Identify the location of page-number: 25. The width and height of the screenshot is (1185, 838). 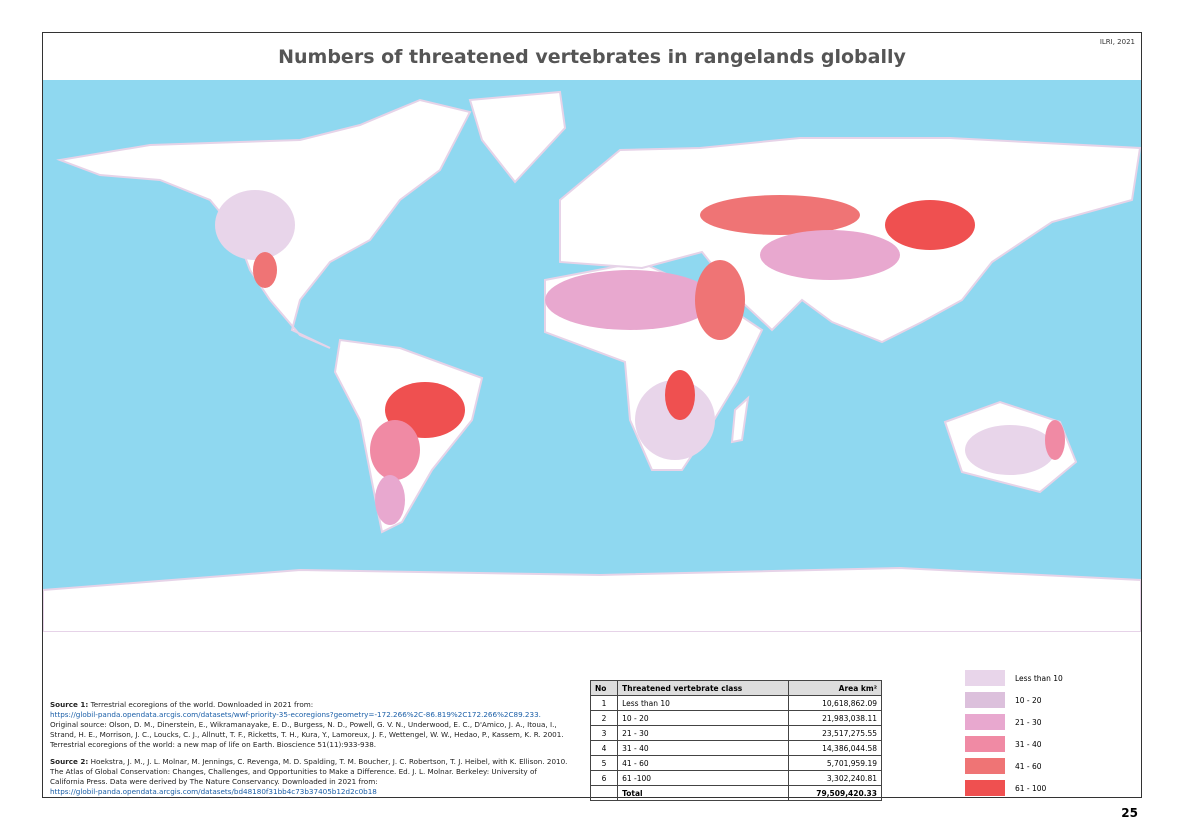
(1129, 813).